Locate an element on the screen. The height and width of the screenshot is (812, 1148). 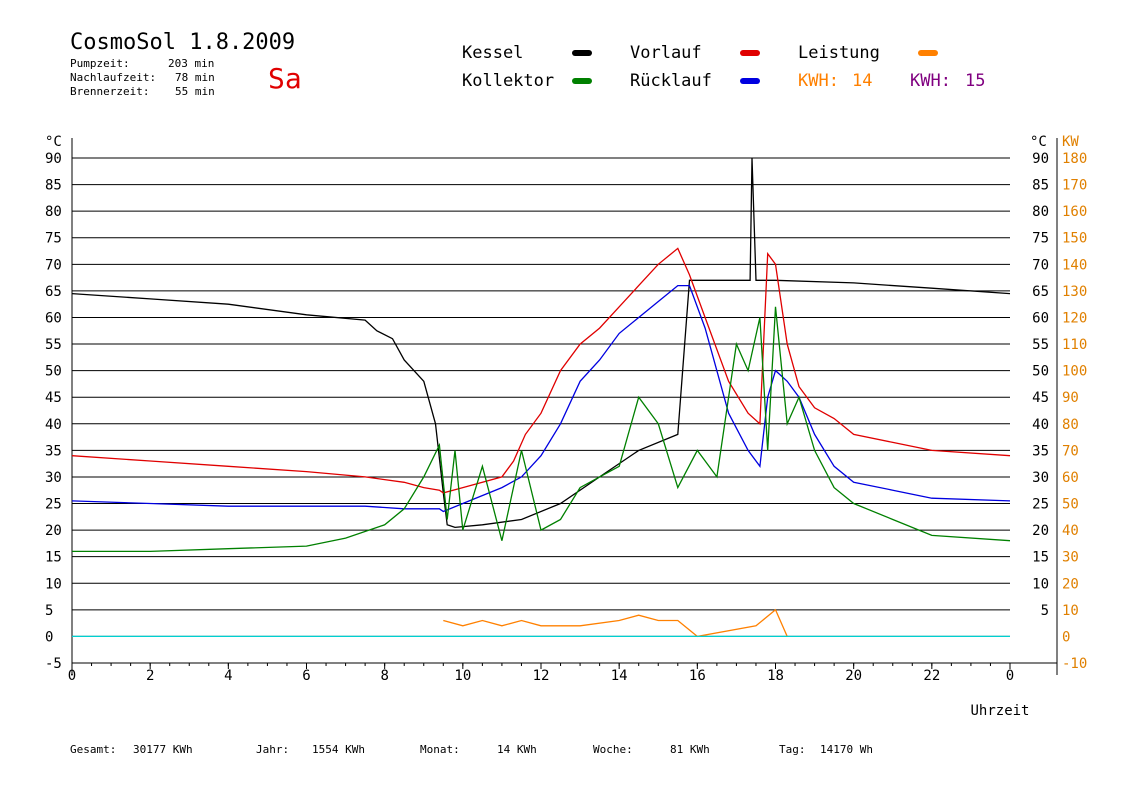
footer-gesamt-label: Gesamt: is located at coordinates (93, 749).